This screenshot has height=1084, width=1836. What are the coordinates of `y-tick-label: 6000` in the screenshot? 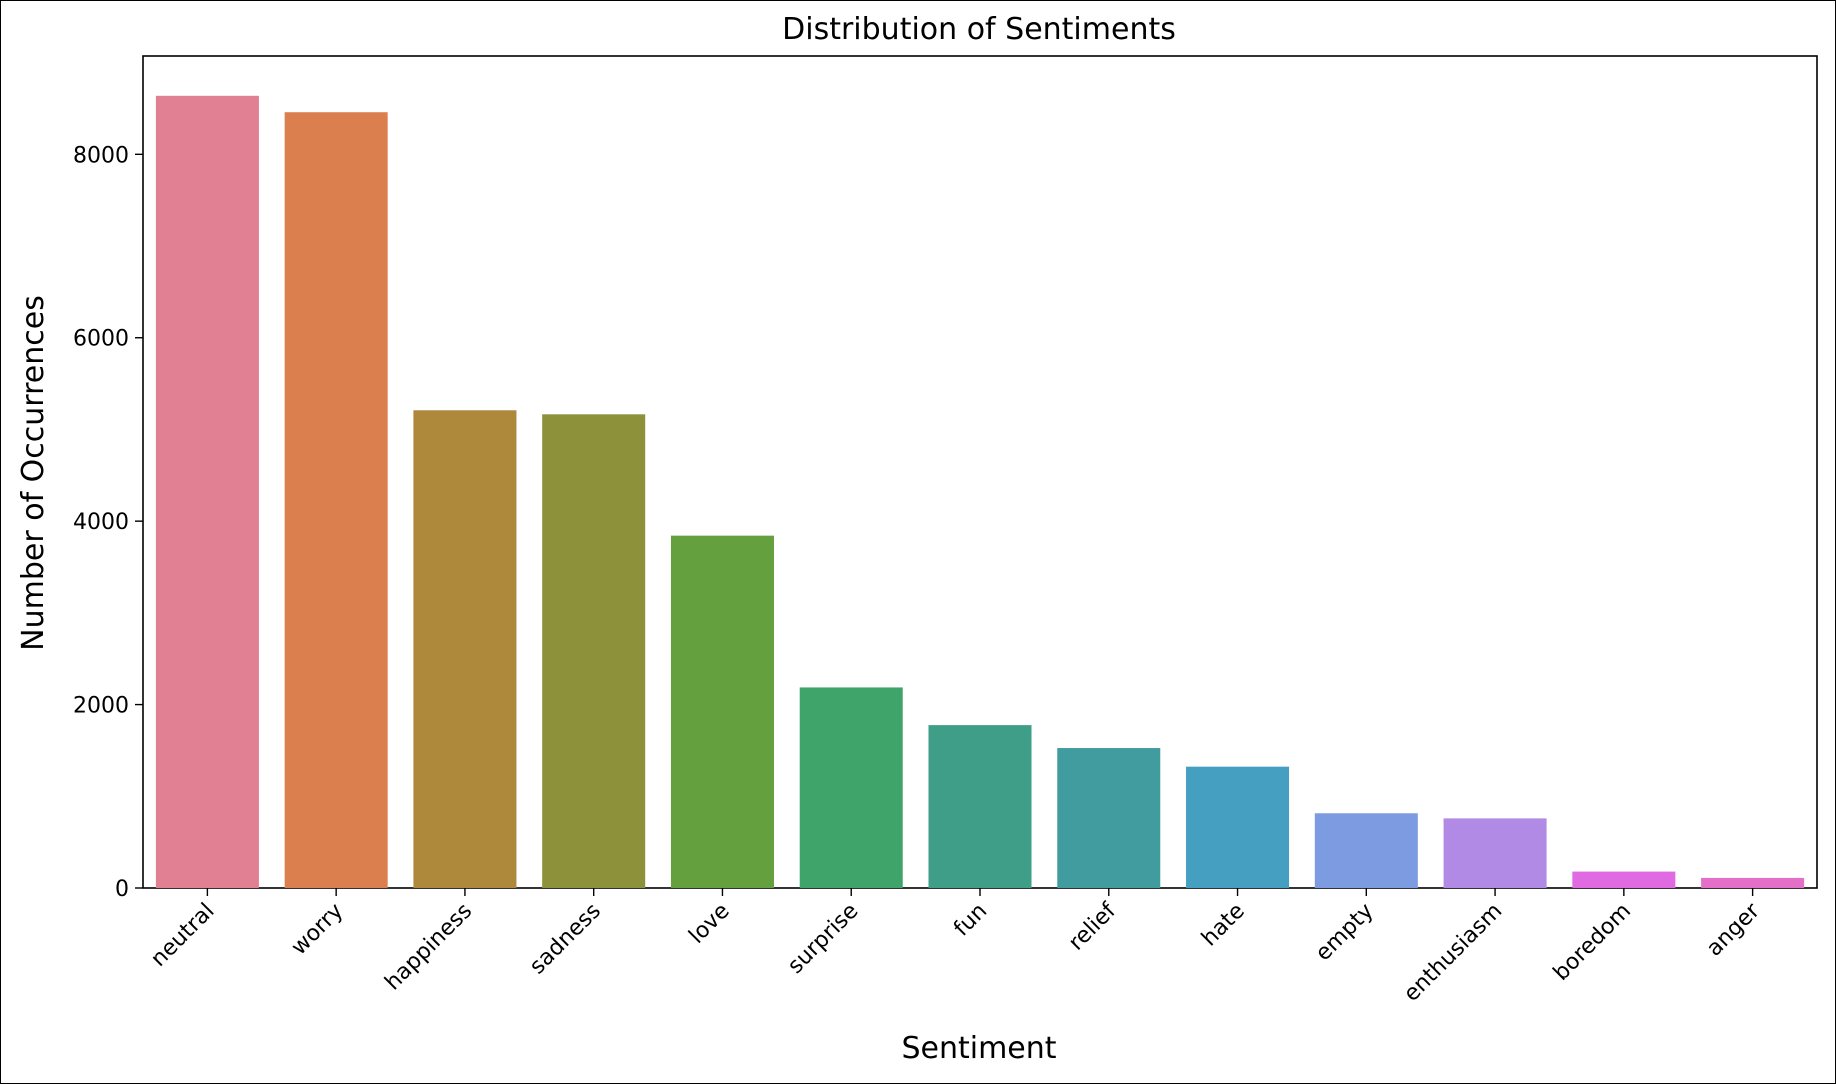 It's located at (101, 339).